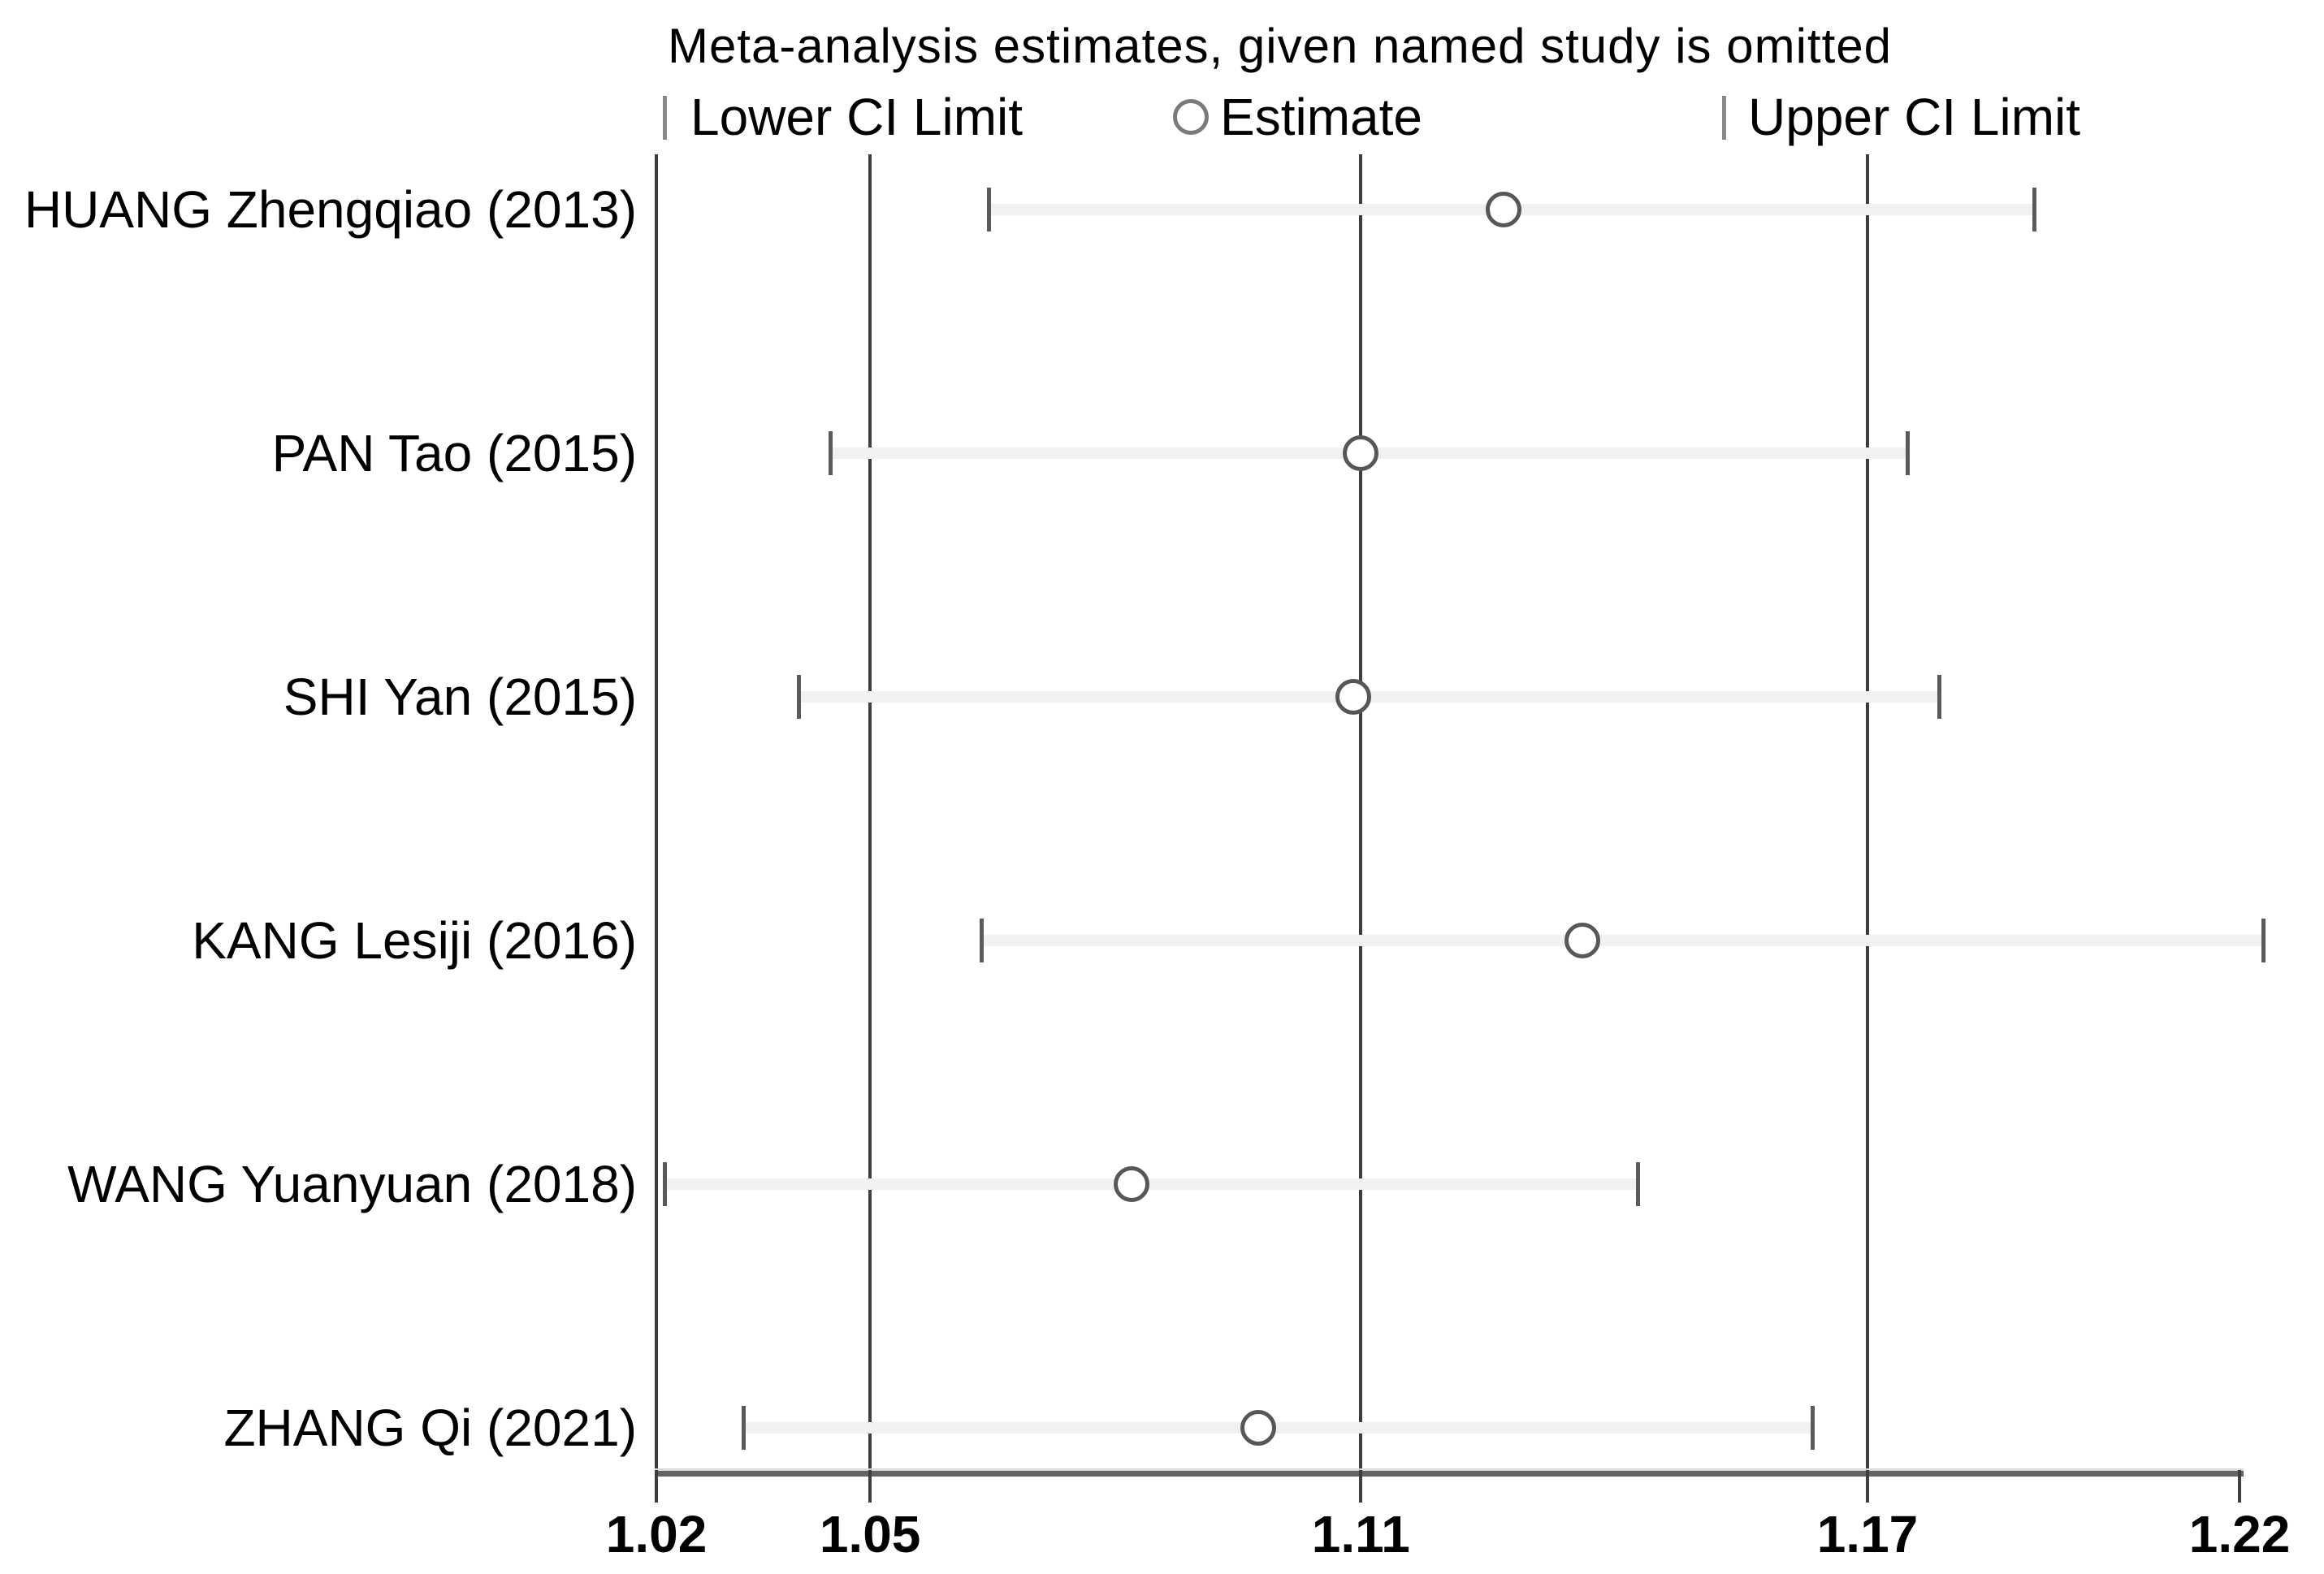  Describe the element at coordinates (352, 1184) in the screenshot. I see `study-label: WANG Yuanyuan (2018)` at that location.